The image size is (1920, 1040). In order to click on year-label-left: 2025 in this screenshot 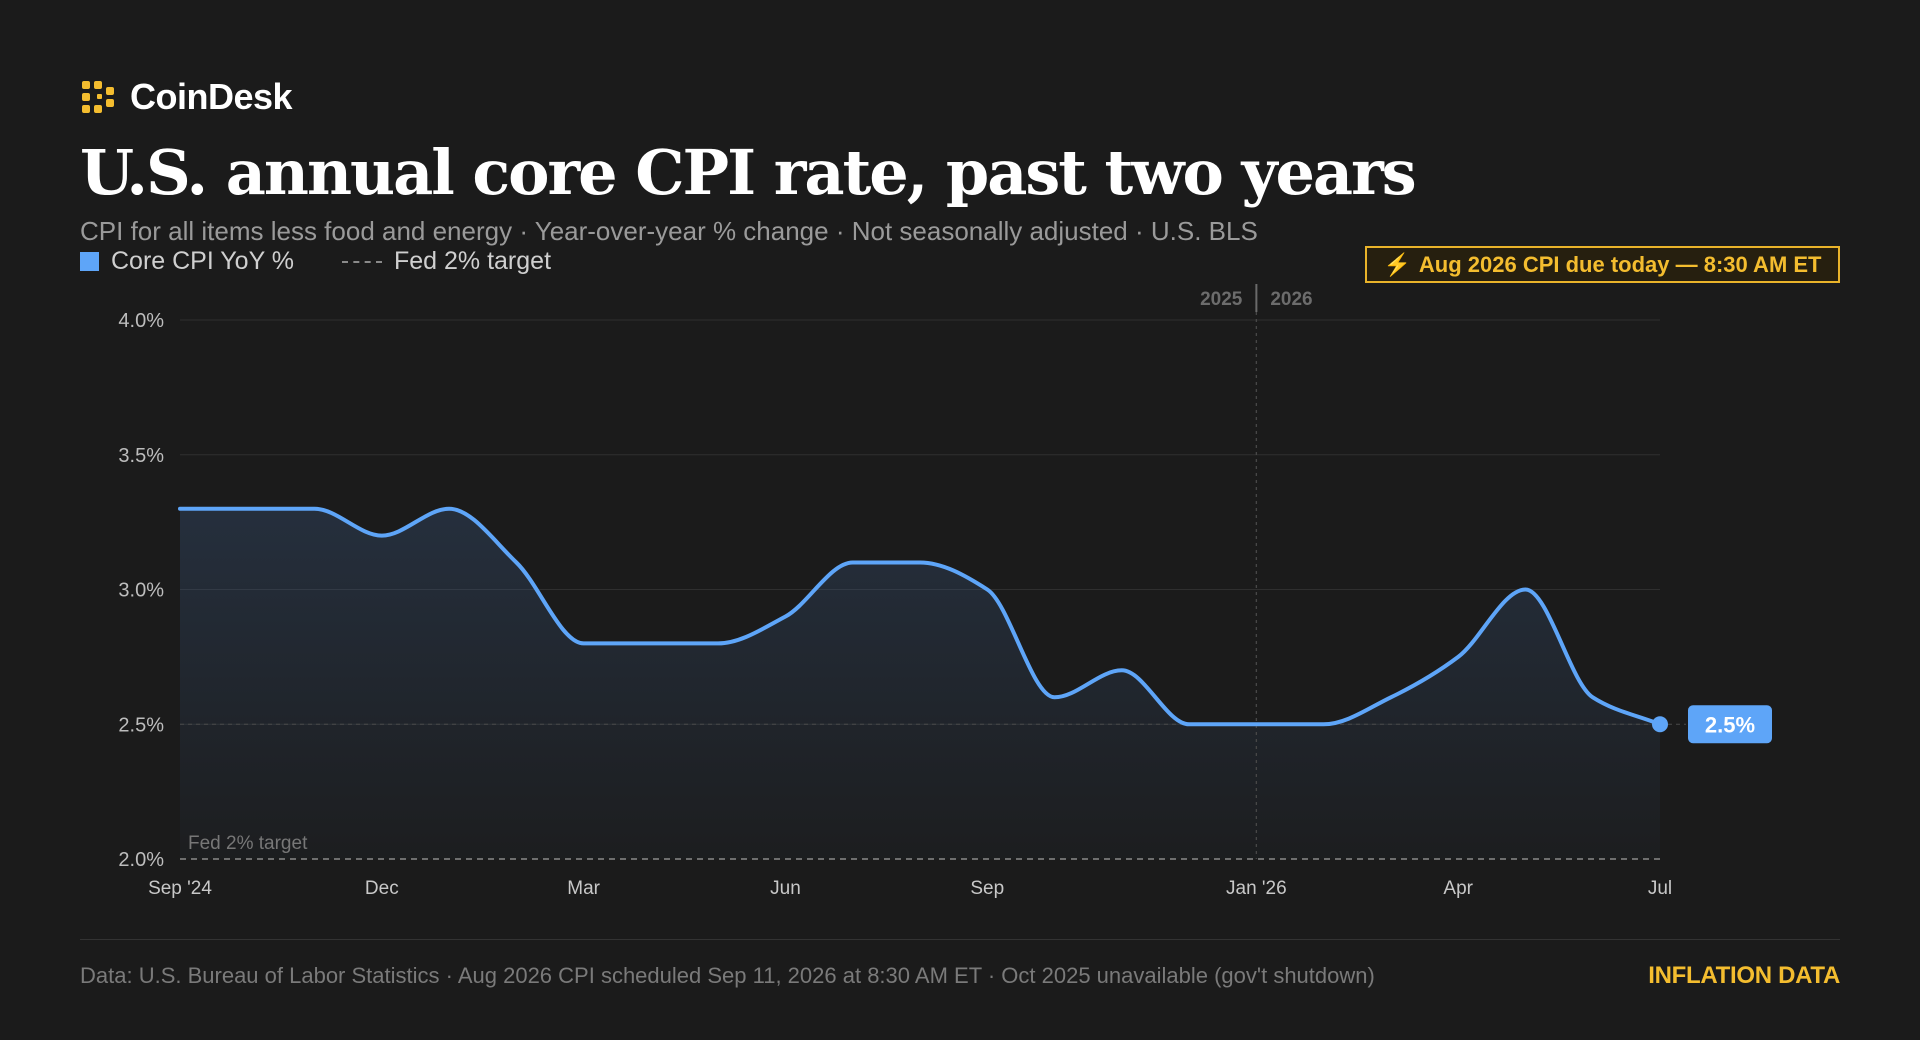, I will do `click(1221, 299)`.